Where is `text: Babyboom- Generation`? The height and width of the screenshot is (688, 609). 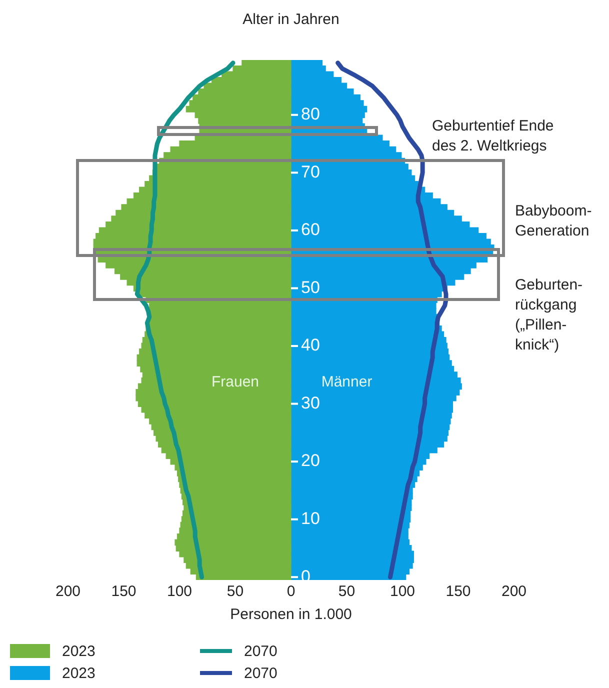 text: Babyboom- Generation is located at coordinates (553, 221).